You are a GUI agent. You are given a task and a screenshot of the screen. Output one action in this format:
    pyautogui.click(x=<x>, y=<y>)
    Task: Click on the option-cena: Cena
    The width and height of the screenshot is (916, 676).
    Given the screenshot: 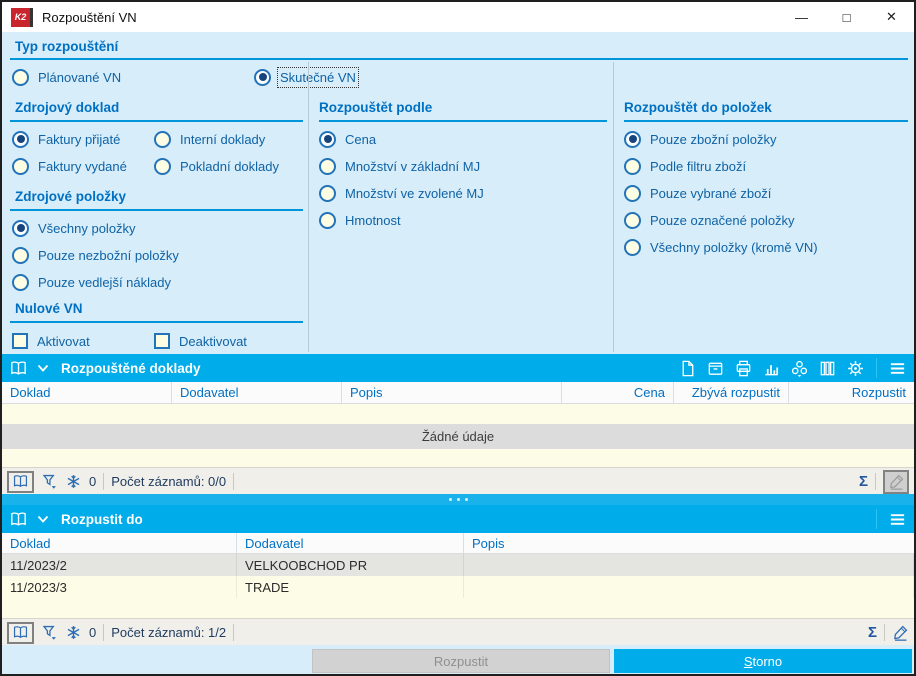 What is the action you would take?
    pyautogui.click(x=401, y=139)
    